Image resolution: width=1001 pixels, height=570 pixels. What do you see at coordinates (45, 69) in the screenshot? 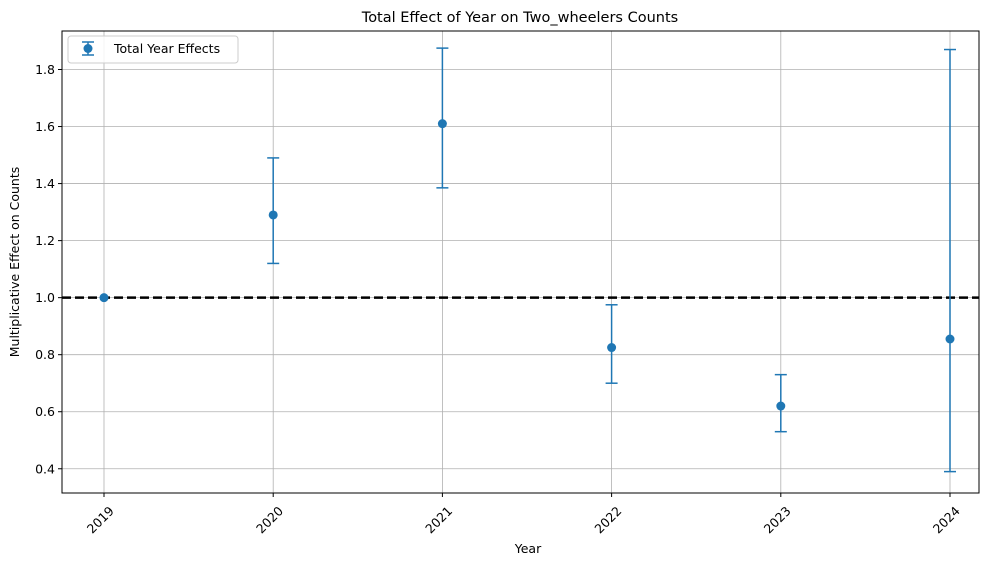
I see `y-tick-label: 1.8` at bounding box center [45, 69].